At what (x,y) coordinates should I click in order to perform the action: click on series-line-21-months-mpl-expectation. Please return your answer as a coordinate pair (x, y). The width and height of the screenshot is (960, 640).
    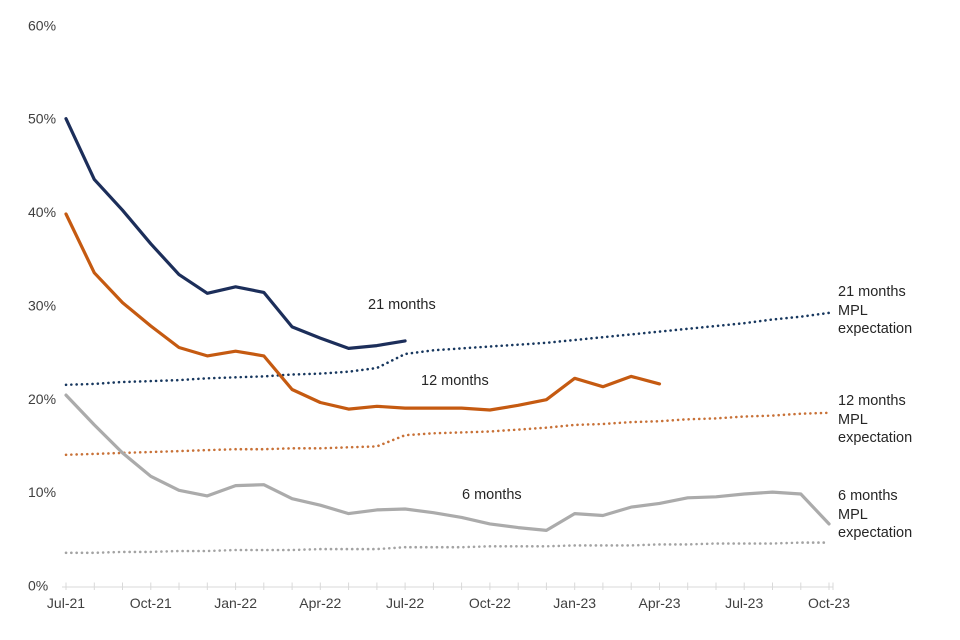
    Looking at the image, I should click on (447, 349).